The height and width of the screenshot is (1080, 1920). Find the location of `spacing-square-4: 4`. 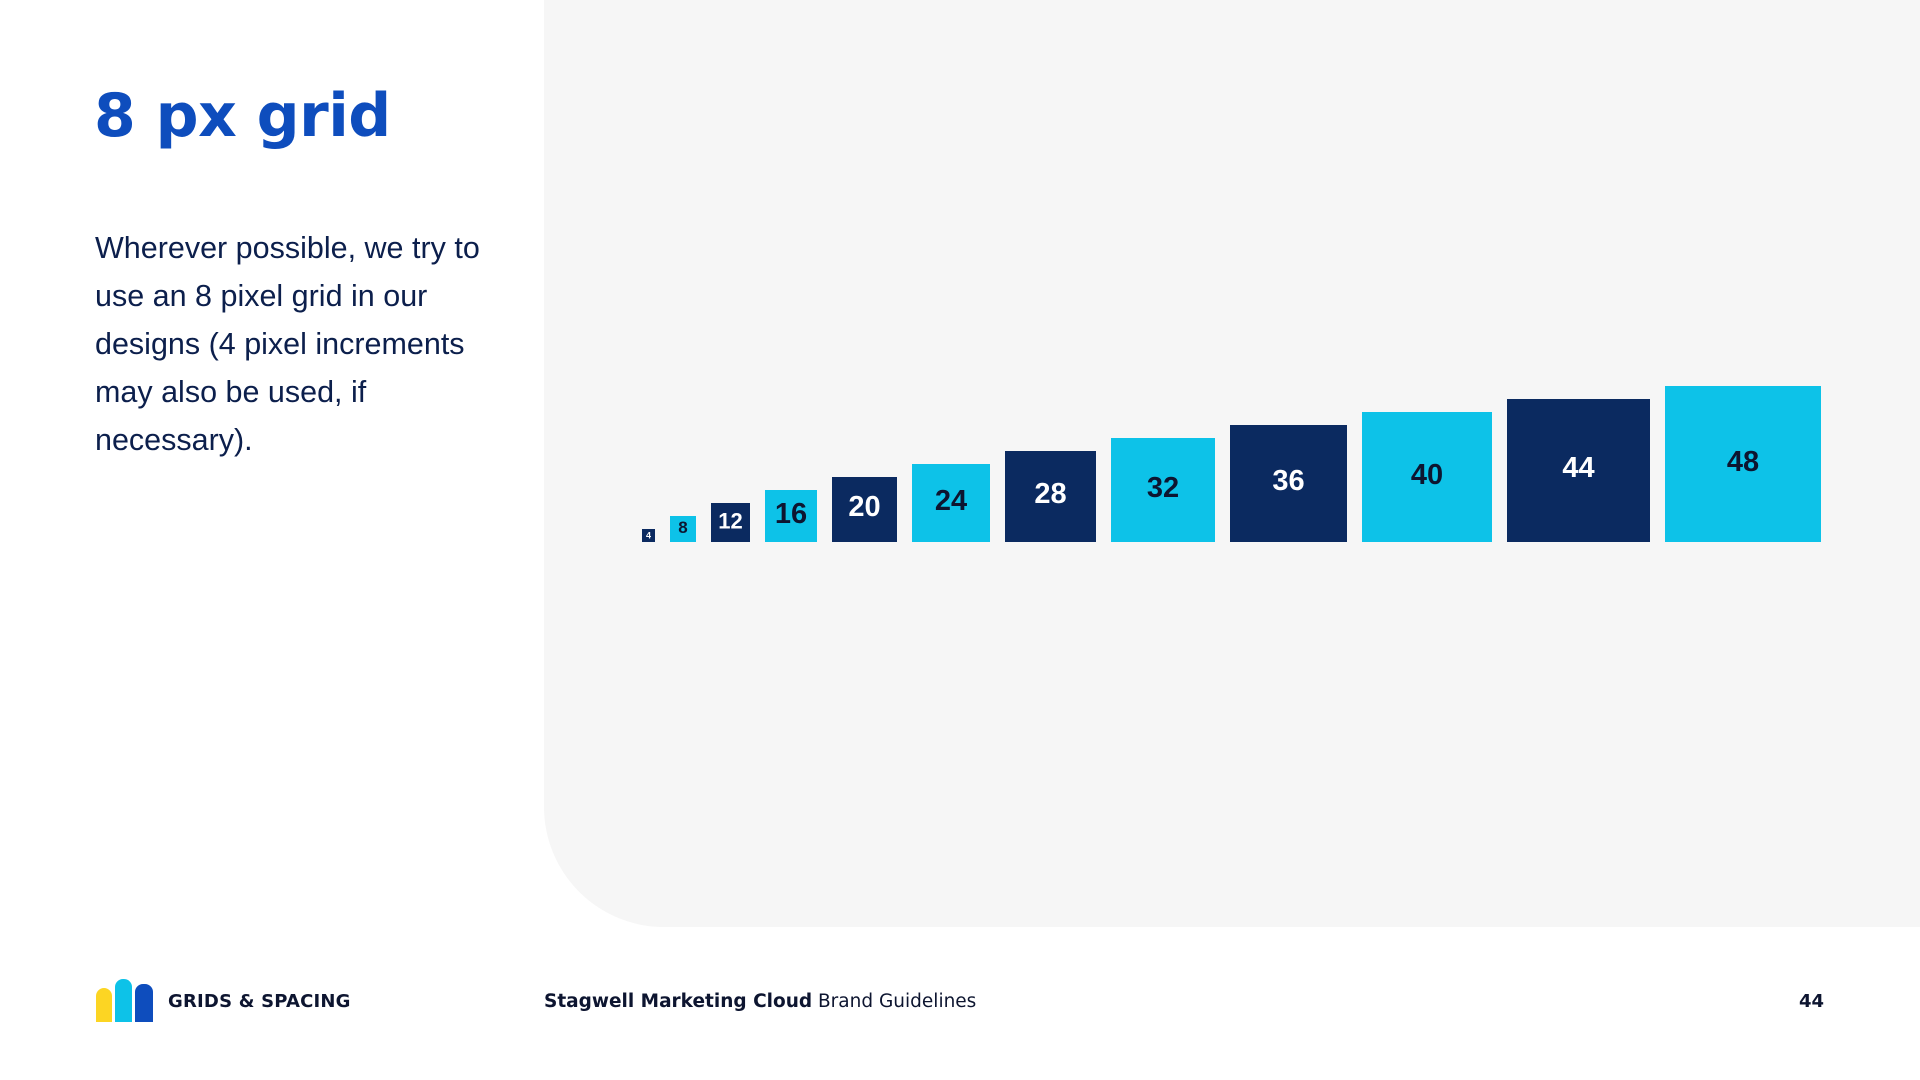

spacing-square-4: 4 is located at coordinates (648, 535).